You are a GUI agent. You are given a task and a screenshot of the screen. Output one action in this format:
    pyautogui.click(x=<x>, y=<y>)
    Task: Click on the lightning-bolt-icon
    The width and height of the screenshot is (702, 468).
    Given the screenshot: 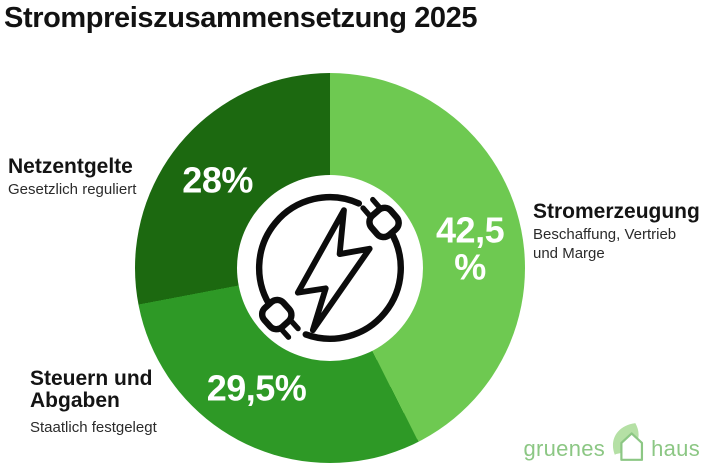 What is the action you would take?
    pyautogui.click(x=333, y=270)
    